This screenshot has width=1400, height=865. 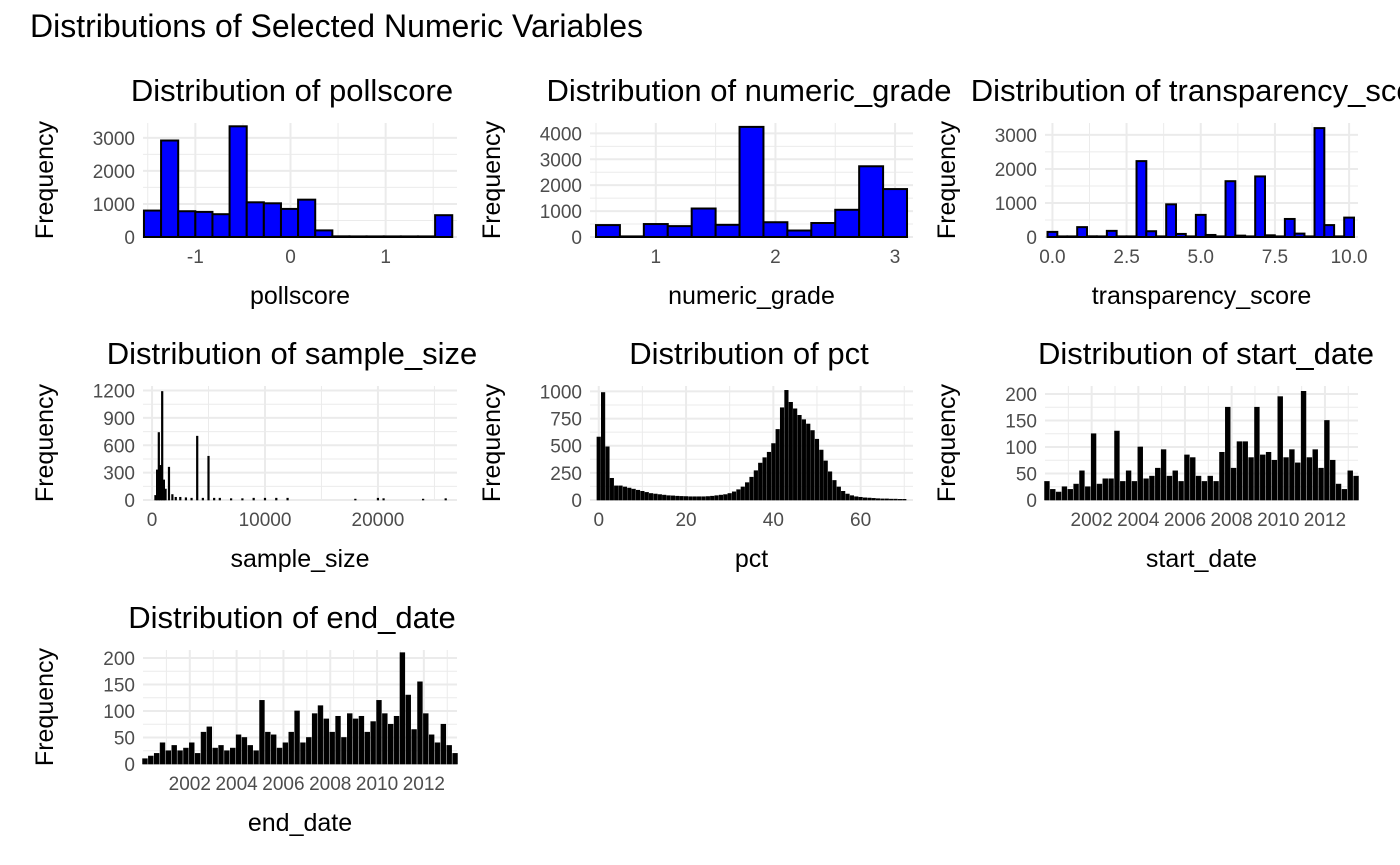 I want to click on y-tick-label: 1200, so click(x=114, y=392).